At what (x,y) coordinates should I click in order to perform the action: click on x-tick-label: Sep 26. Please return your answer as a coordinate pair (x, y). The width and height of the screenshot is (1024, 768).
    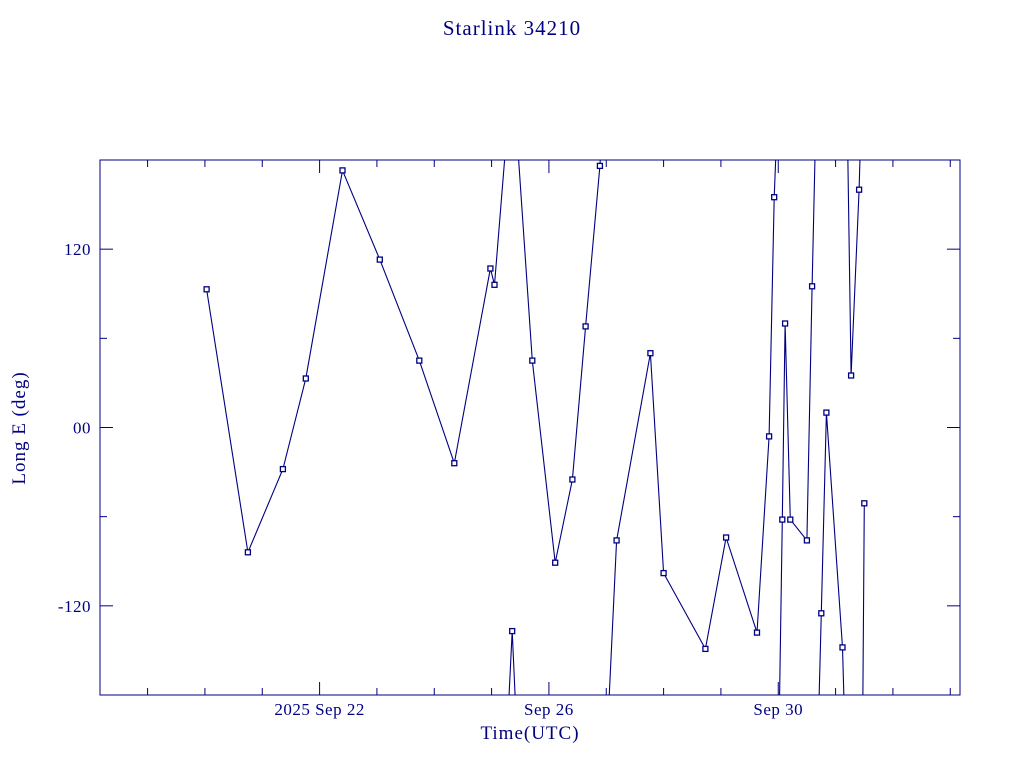
    Looking at the image, I should click on (549, 709).